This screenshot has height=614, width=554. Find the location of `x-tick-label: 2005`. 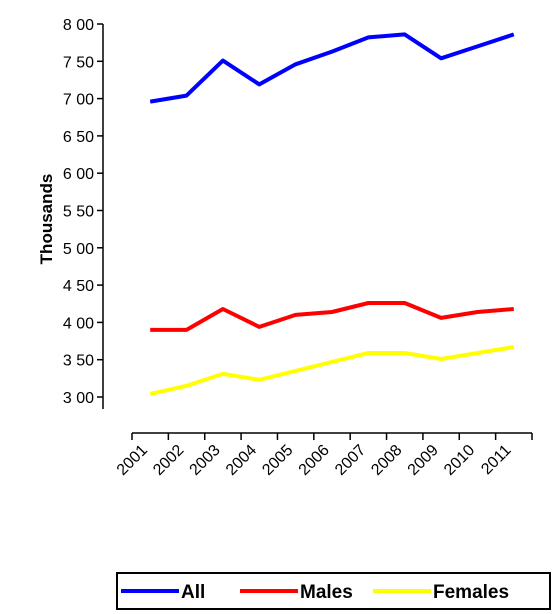

x-tick-label: 2005 is located at coordinates (277, 460).